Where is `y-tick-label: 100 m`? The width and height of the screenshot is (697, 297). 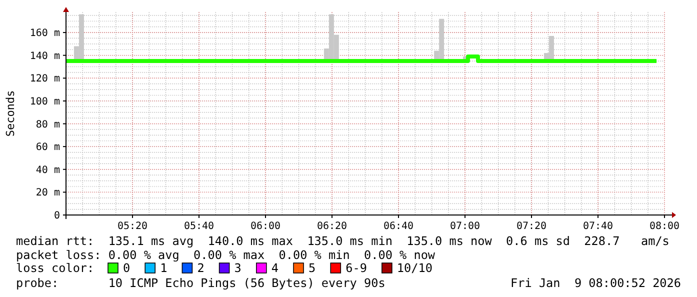 y-tick-label: 100 m is located at coordinates (45, 102).